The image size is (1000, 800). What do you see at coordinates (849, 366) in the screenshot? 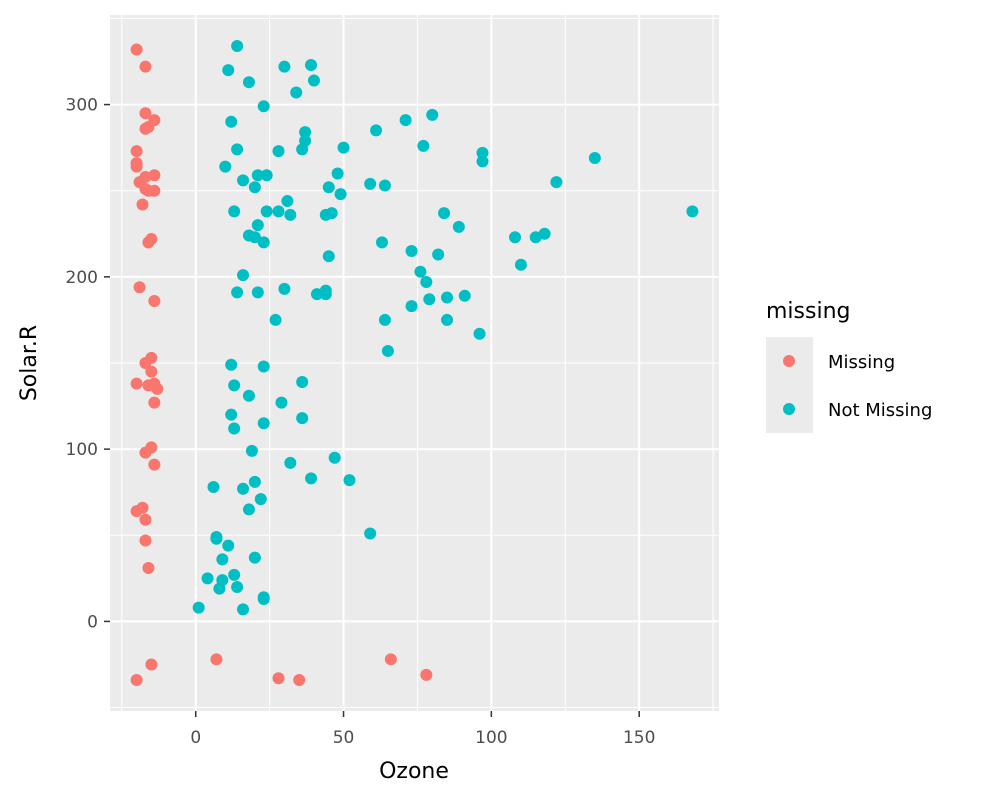
I see `legend: missing Missing Not Missing` at bounding box center [849, 366].